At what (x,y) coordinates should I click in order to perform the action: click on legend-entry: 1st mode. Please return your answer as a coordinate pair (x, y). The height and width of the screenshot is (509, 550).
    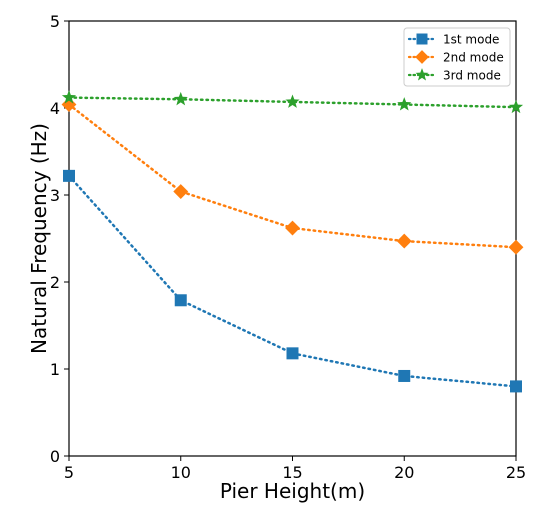
    Looking at the image, I should click on (453, 40).